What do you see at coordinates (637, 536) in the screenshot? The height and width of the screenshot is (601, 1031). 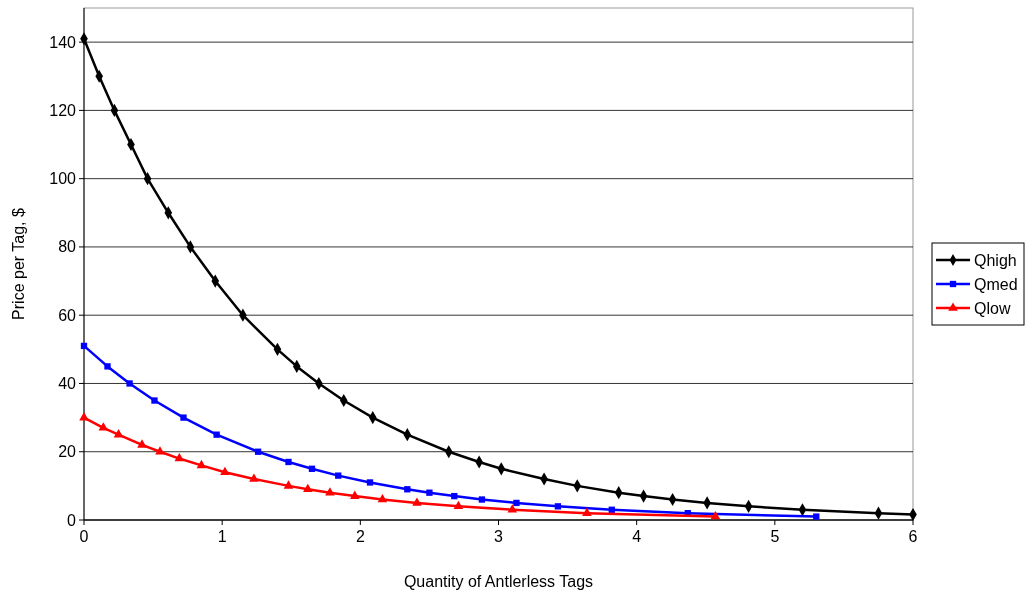 I see `x-tick-label: 4` at bounding box center [637, 536].